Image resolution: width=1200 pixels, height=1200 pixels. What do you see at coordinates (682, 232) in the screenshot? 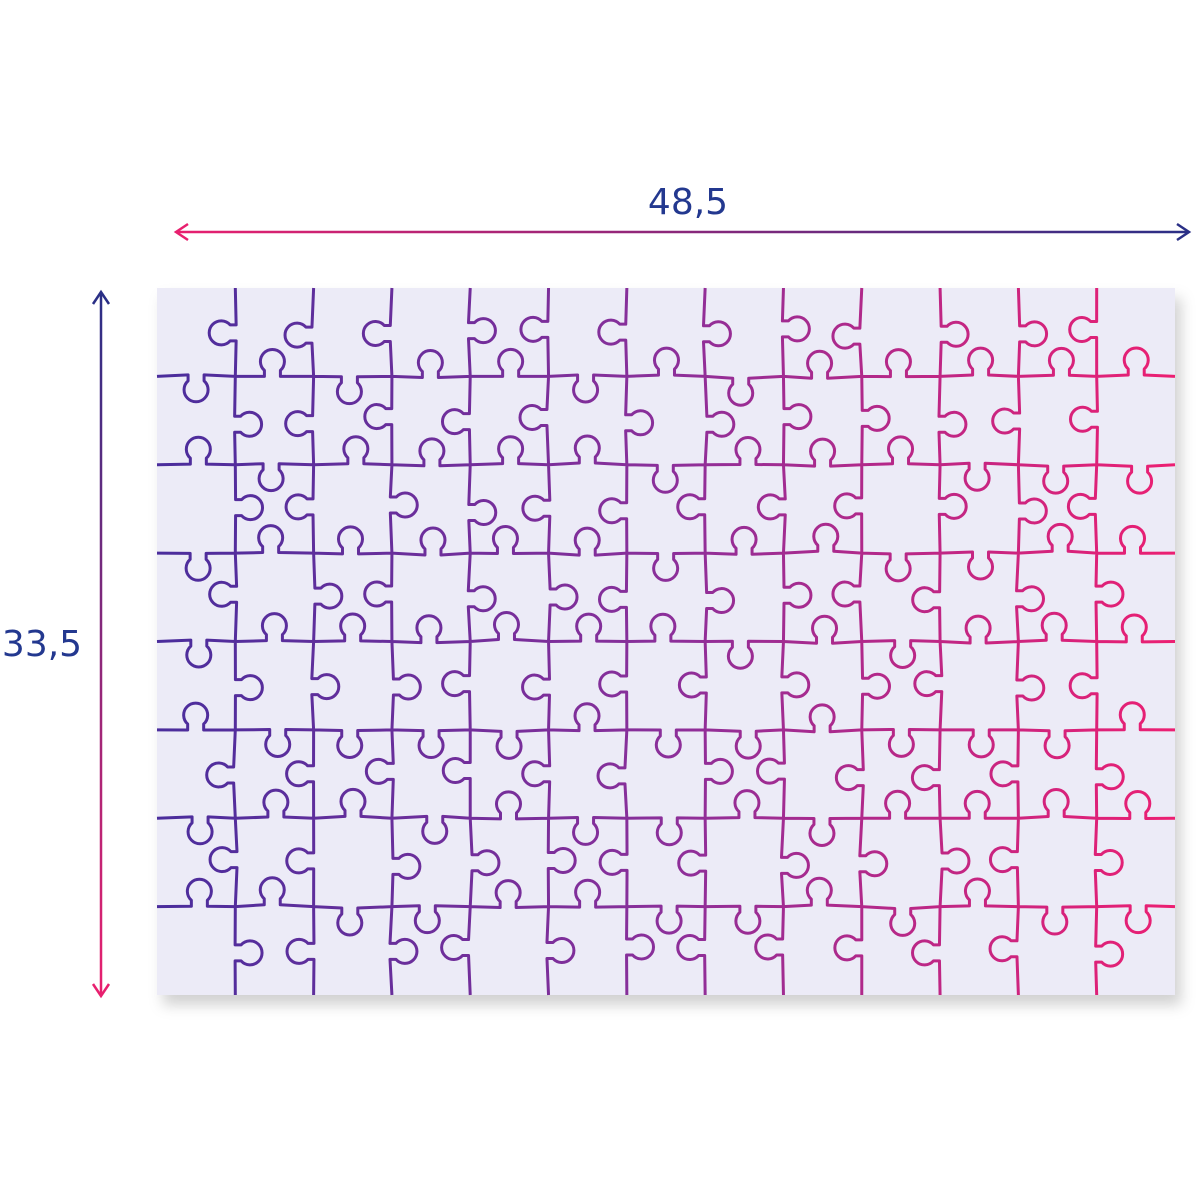
I see `width-arrow` at bounding box center [682, 232].